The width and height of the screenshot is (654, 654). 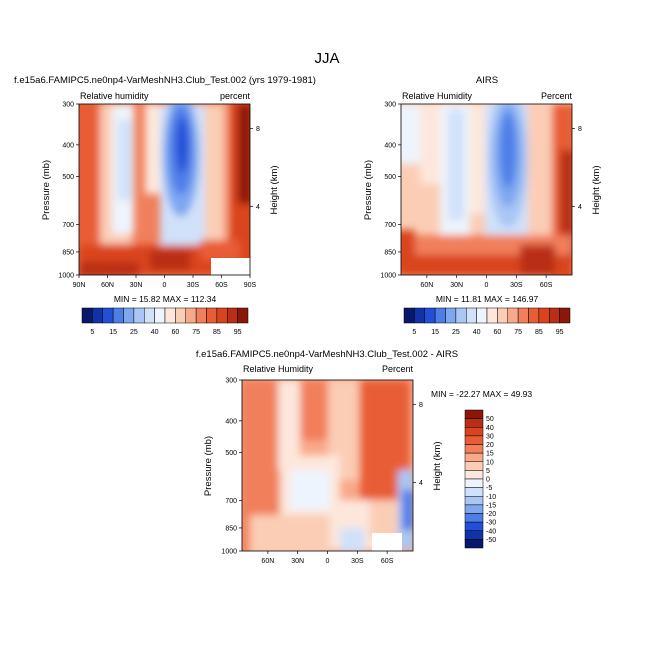 I want to click on panel-model-axes: 300 400 500 700 850 1000 8 4 90N 60N 30N 0 30S 60S 90S, so click(x=159, y=196).